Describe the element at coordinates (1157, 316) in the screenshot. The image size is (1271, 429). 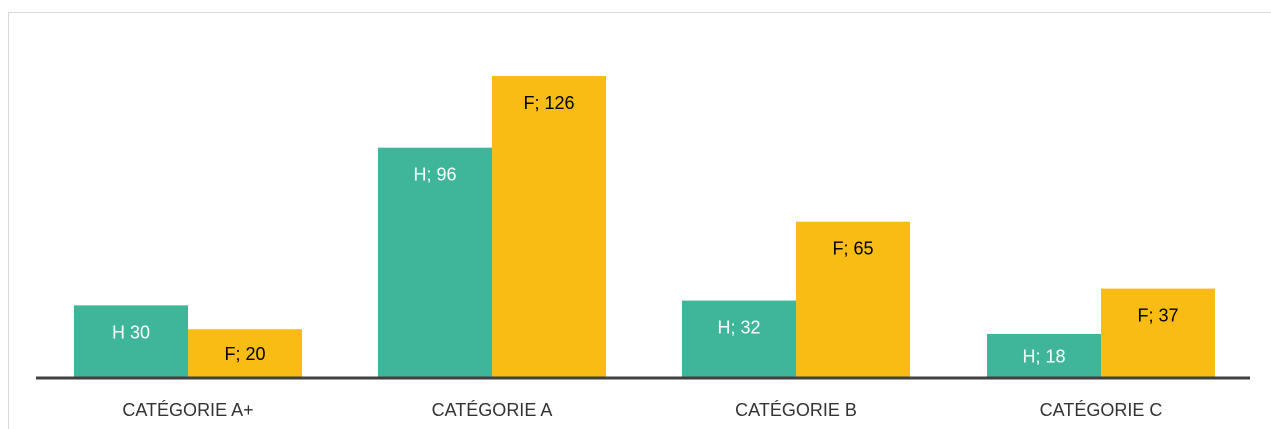
I see `data-label-f-3: F; 37` at that location.